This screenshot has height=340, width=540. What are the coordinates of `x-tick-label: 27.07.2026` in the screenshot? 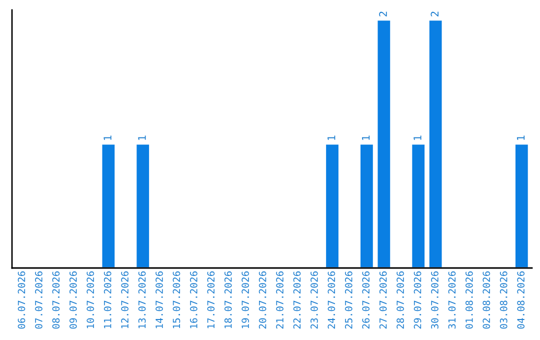 It's located at (383, 300).